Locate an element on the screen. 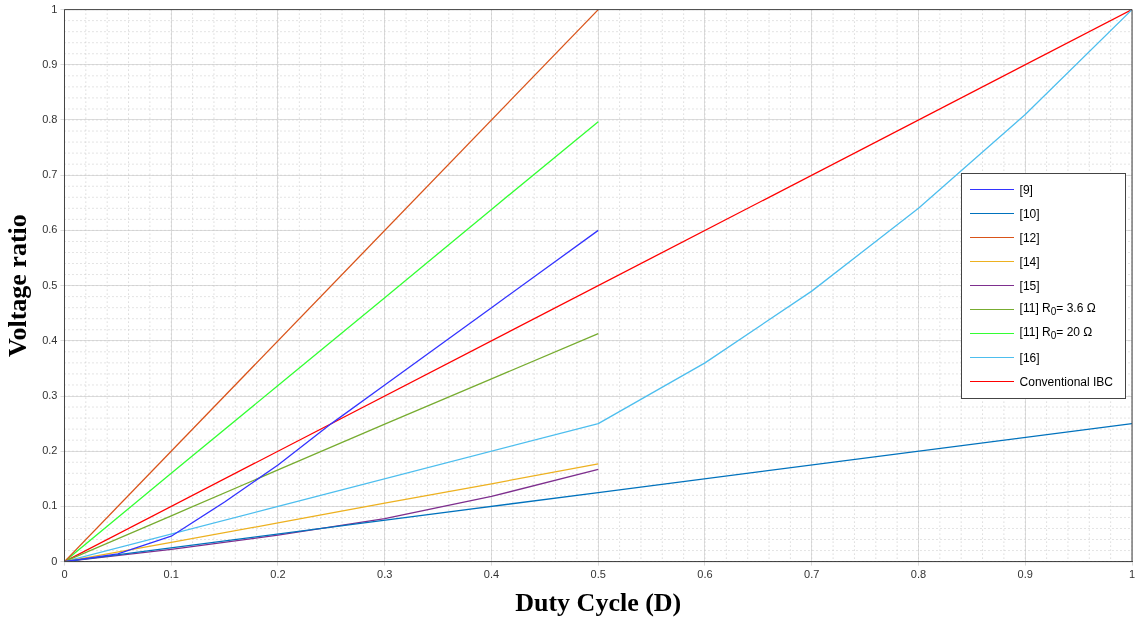 The image size is (1140, 624). x-axis-title: Duty Cycle (D) is located at coordinates (598, 603).